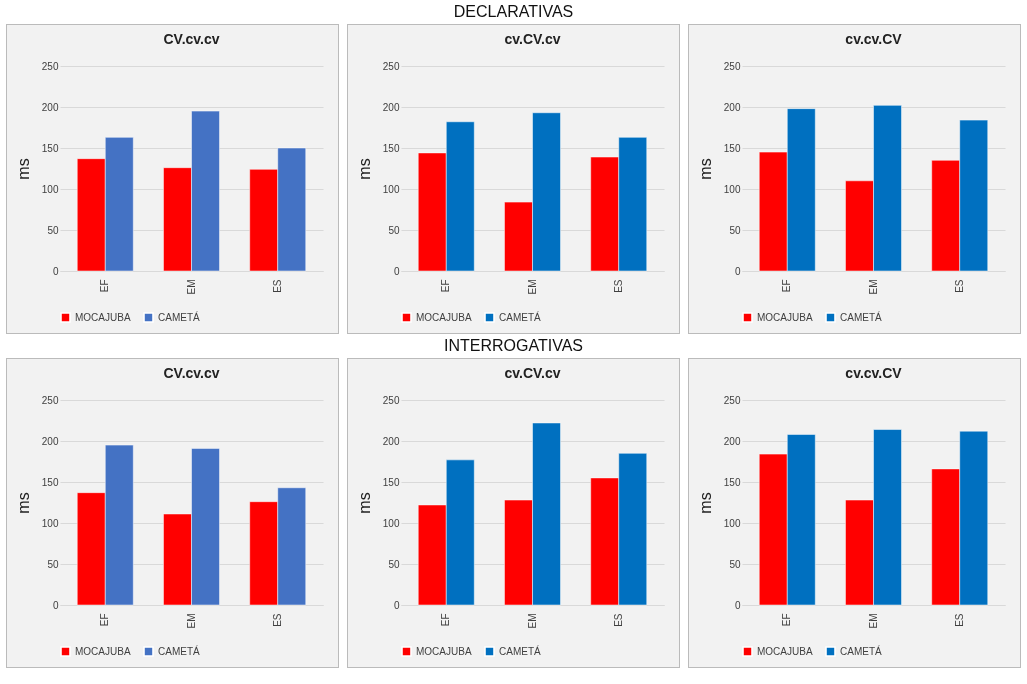 The height and width of the screenshot is (684, 1027). What do you see at coordinates (513, 346) in the screenshot?
I see `text: INTERROGATIVAS` at bounding box center [513, 346].